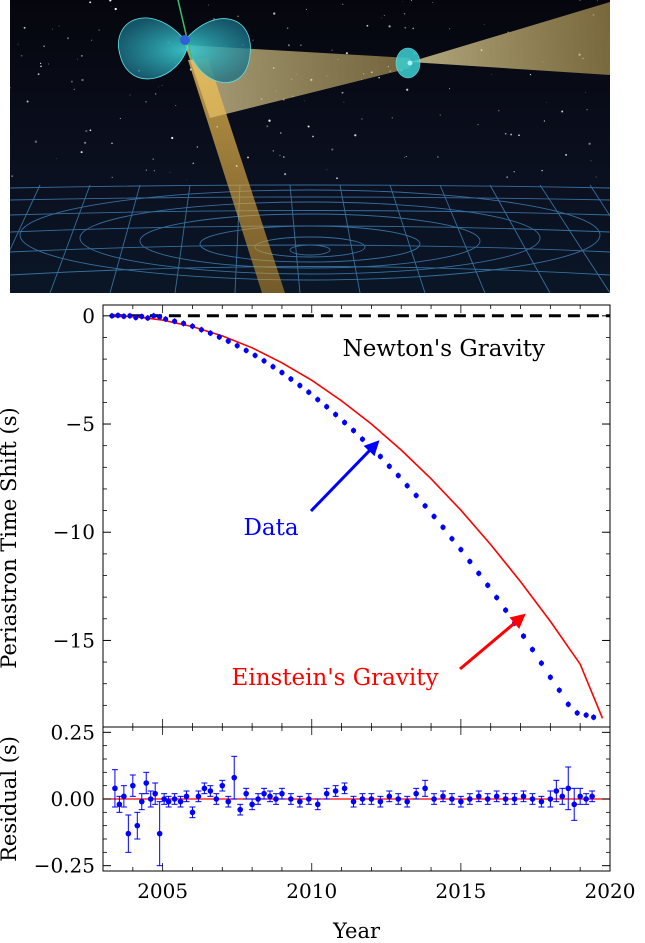 This screenshot has width=645, height=943. I want to click on xlabel: Year, so click(356, 931).